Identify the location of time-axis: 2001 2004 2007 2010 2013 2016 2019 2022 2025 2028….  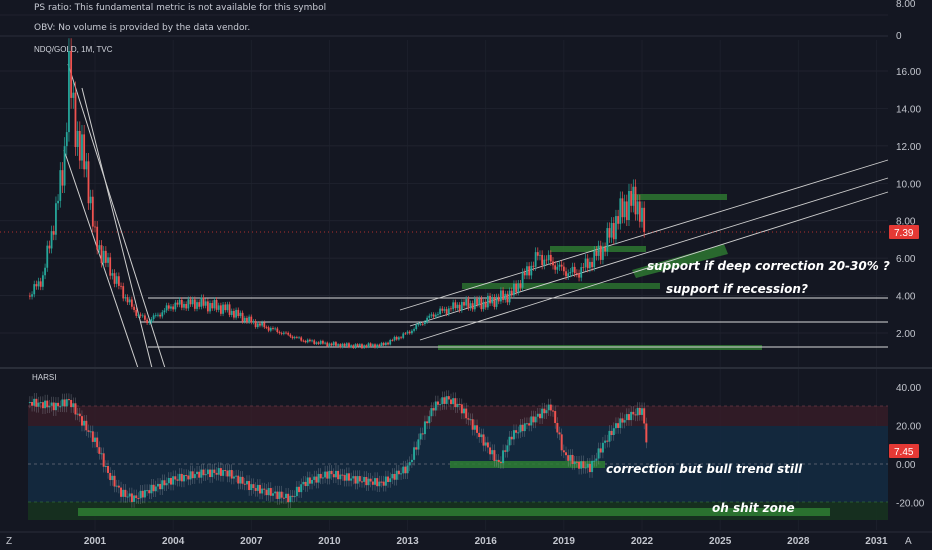
(486, 541).